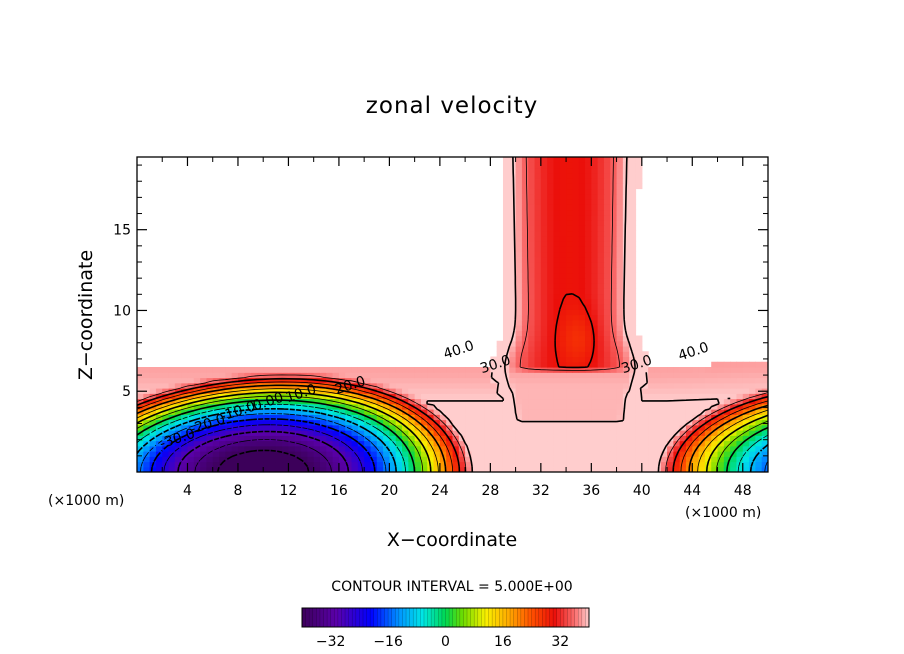 The image size is (904, 654). I want to click on x-tick-label: 44, so click(692, 491).